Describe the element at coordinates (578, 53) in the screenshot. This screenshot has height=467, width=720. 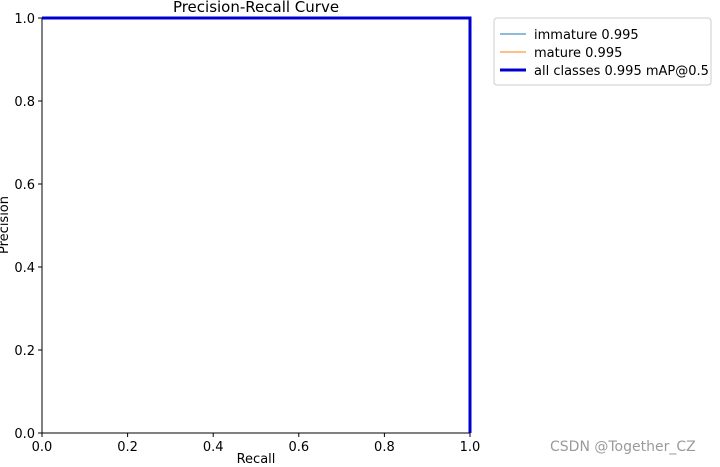
I see `legend-label-1: mature 0.995` at that location.